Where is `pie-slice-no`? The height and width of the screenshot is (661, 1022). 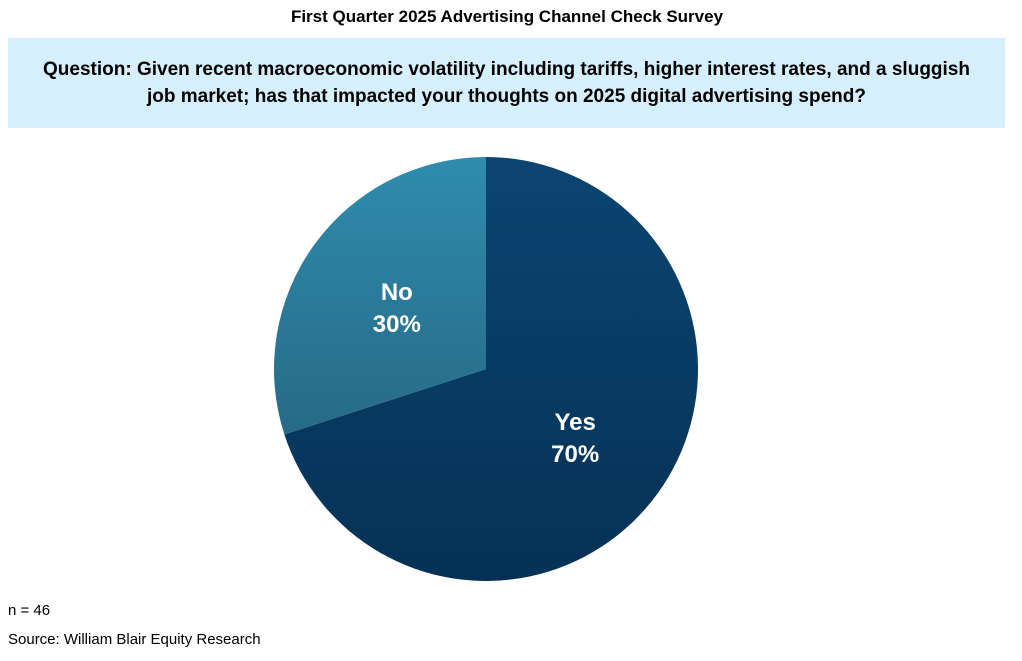 pie-slice-no is located at coordinates (379, 296).